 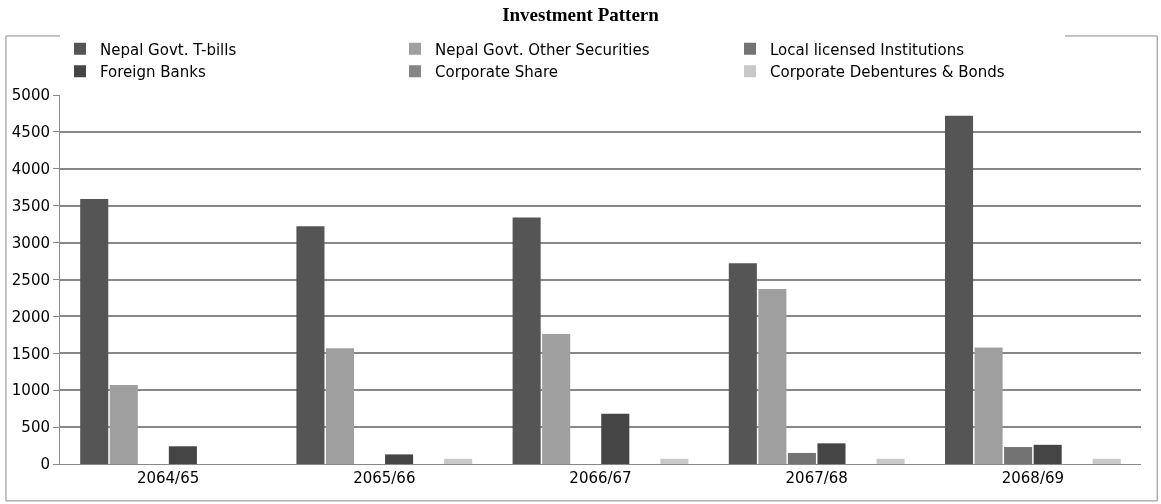 I want to click on y-tick-label: 3500, so click(x=30, y=205).